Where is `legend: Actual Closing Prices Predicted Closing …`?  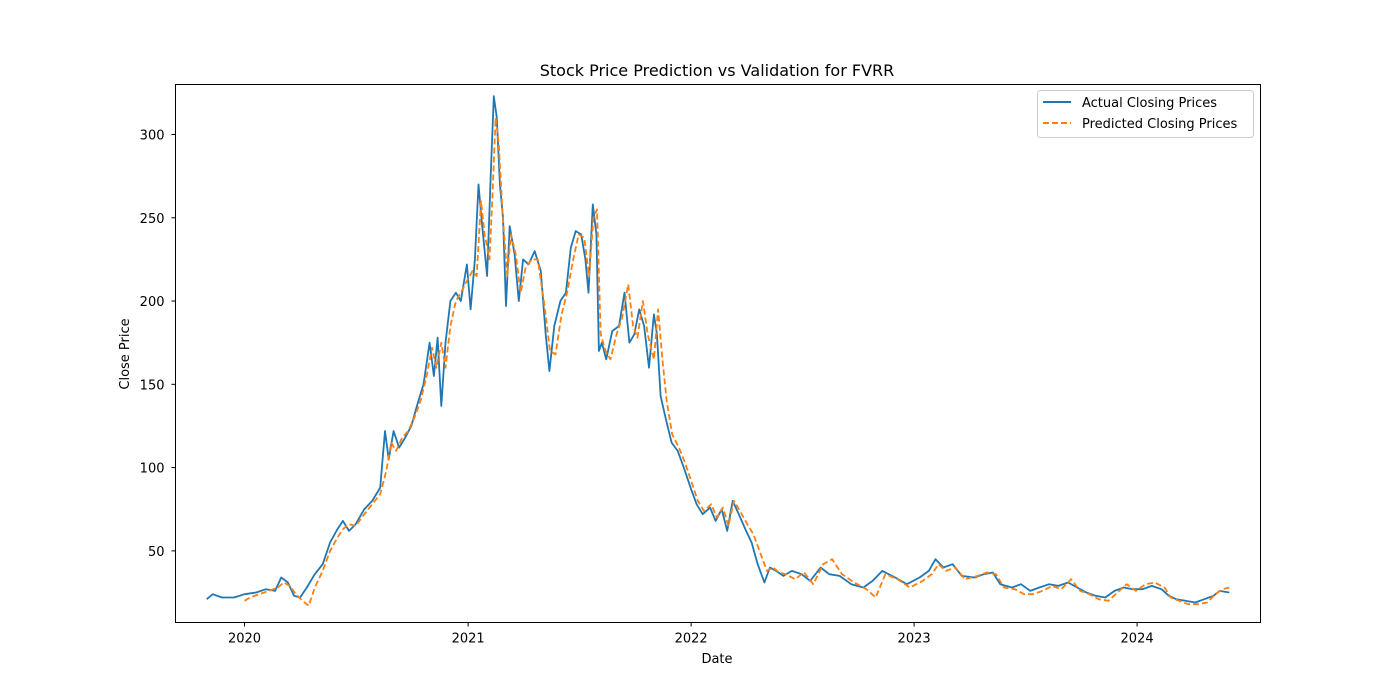 legend: Actual Closing Prices Predicted Closing … is located at coordinates (1145, 114).